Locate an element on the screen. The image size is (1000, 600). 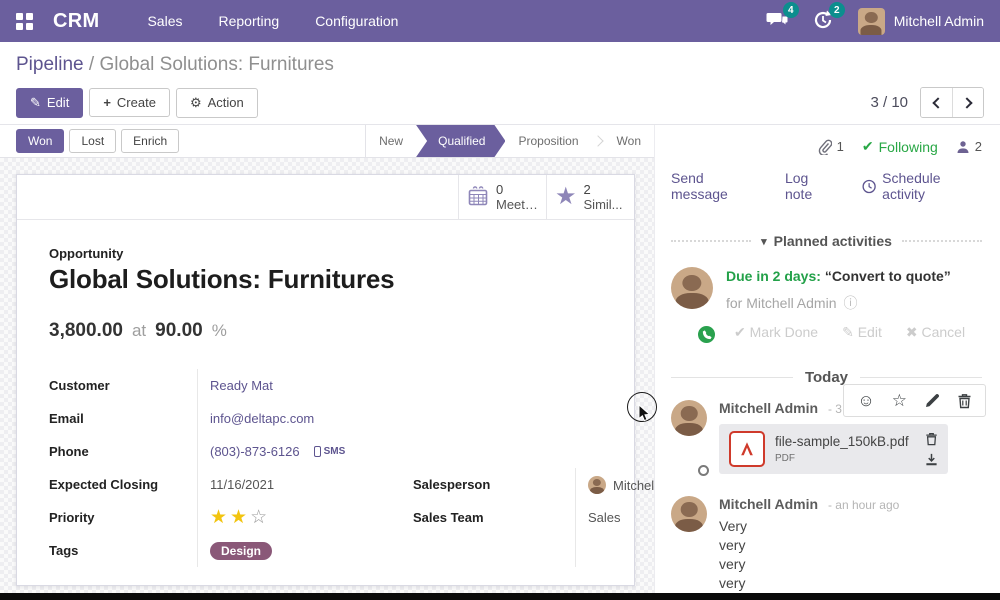
stage-new: New is located at coordinates (391, 141).